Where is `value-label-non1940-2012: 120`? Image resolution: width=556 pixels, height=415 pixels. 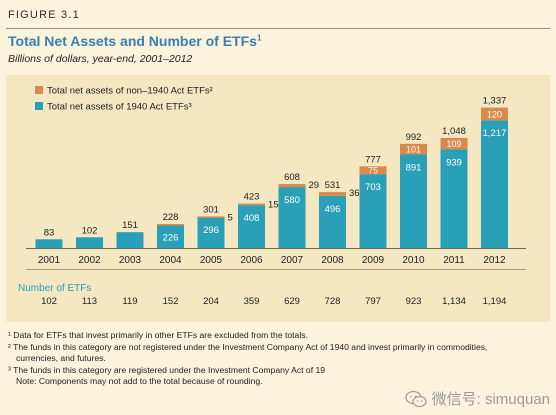
value-label-non1940-2012: 120 is located at coordinates (494, 114).